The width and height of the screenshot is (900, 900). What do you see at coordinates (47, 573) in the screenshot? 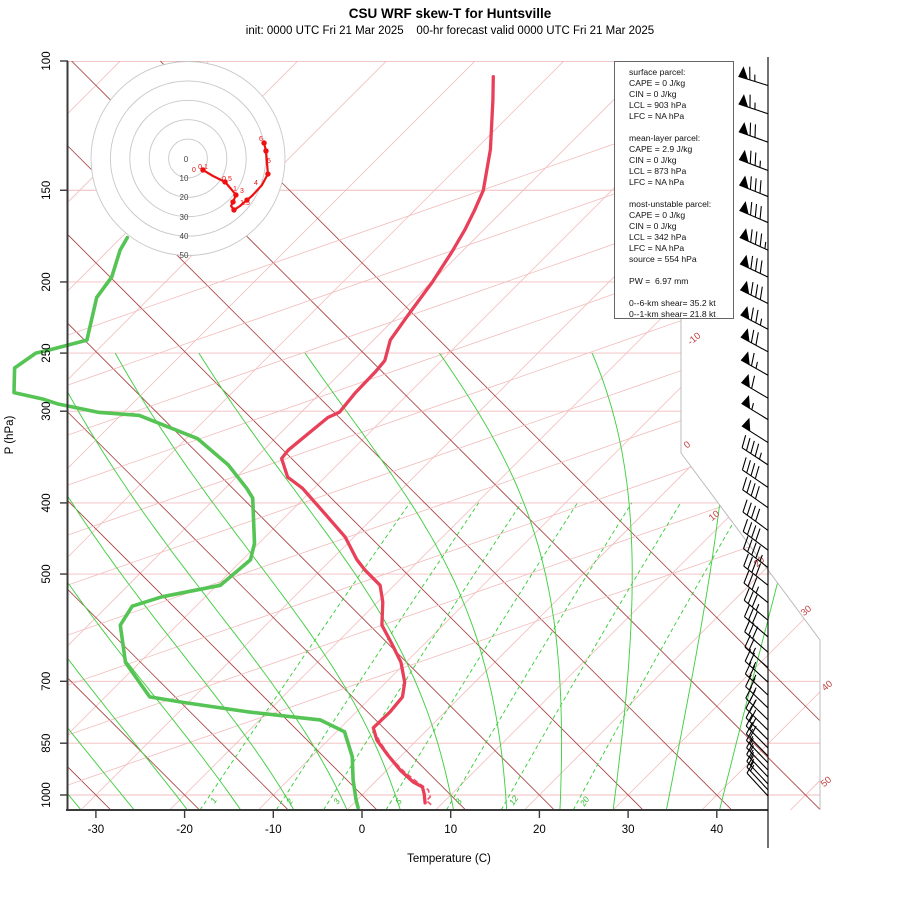
I see `pressure-tick-label: 500` at bounding box center [47, 573].